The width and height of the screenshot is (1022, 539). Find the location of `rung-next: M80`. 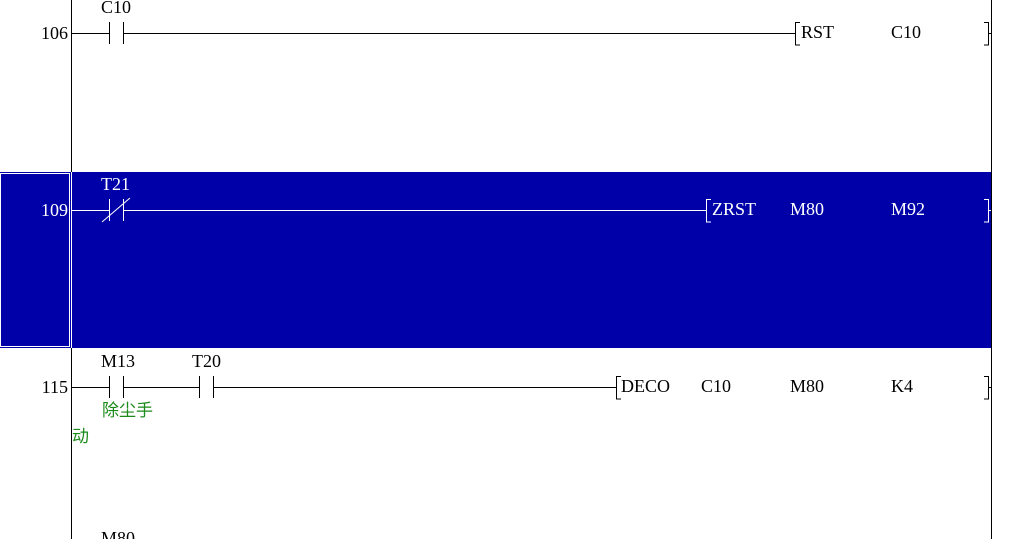

rung-next: M80 is located at coordinates (118, 533).